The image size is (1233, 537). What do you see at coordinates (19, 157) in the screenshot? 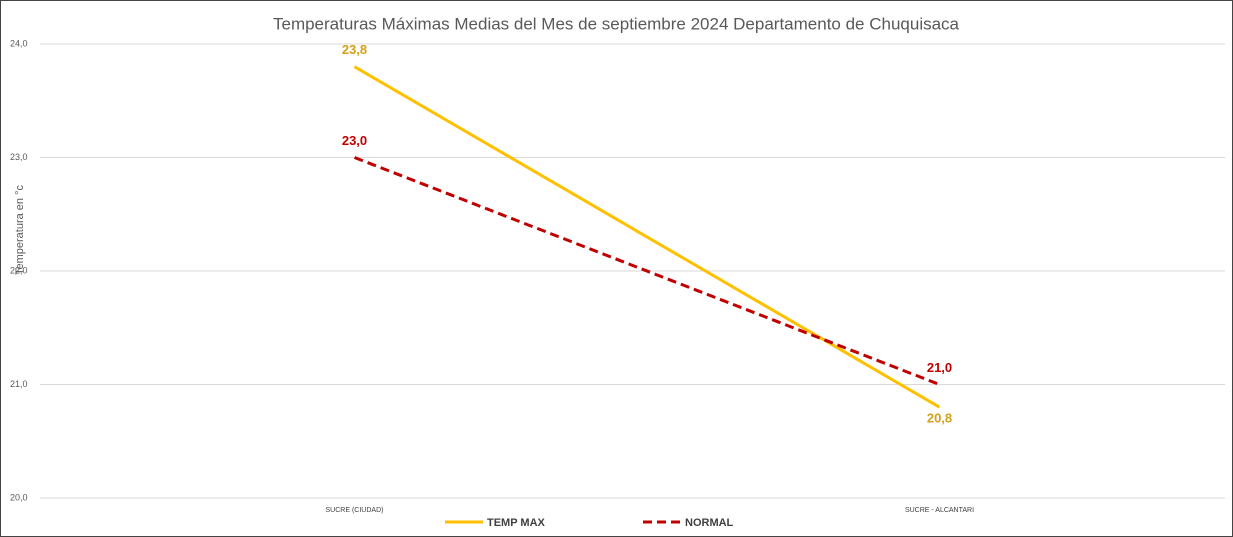
I see `y-tick-label: 23,0` at bounding box center [19, 157].